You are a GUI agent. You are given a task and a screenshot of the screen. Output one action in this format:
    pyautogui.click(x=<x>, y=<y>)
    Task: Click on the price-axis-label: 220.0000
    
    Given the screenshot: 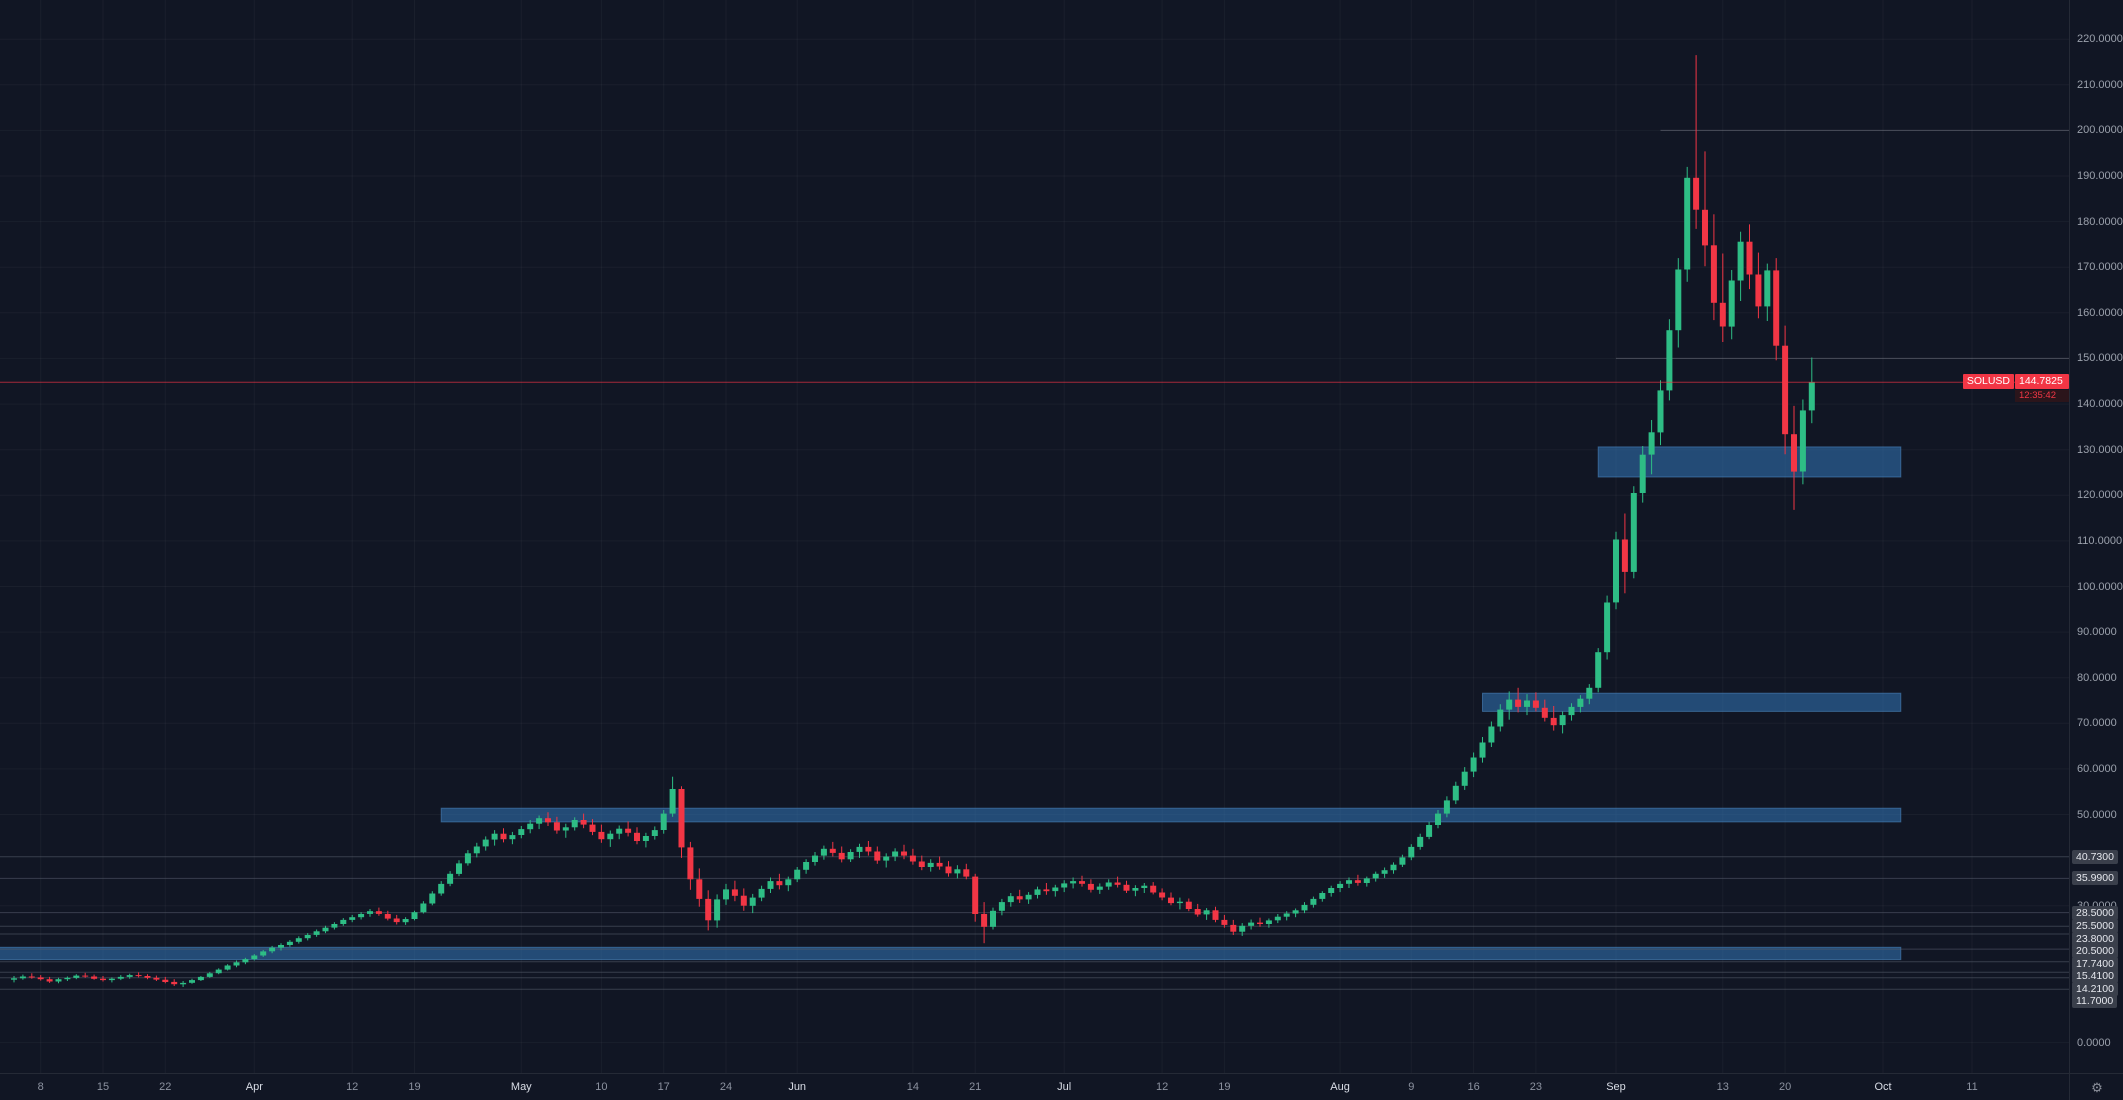 What is the action you would take?
    pyautogui.click(x=2100, y=39)
    